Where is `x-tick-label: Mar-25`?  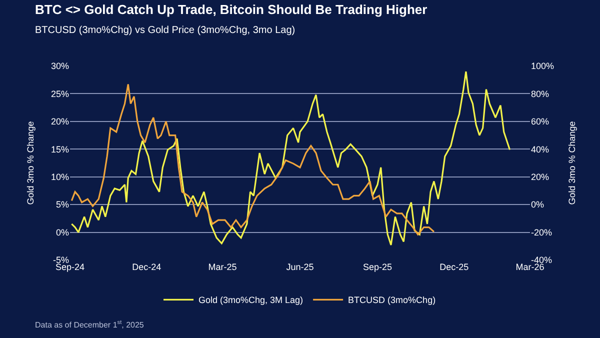
x-tick-label: Mar-25 is located at coordinates (222, 267).